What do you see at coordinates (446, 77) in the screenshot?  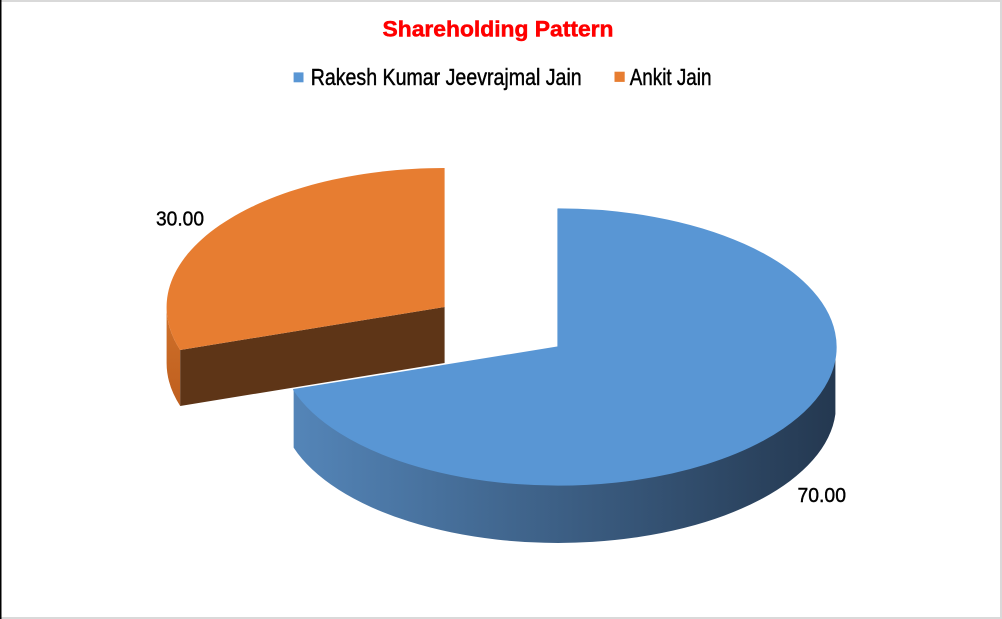 I see `svg-text: Rakesh Kumar Jeevrajmal Jain` at bounding box center [446, 77].